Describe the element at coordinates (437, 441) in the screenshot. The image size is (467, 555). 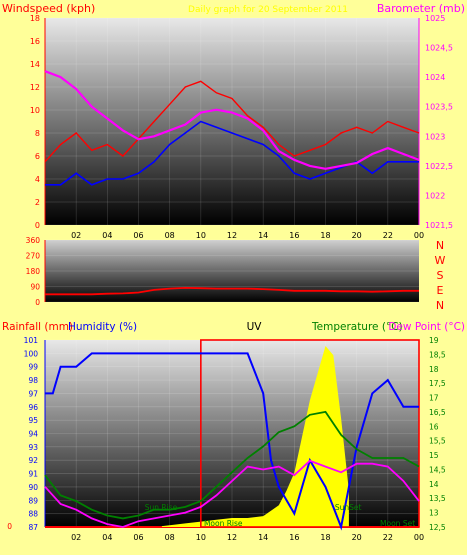
I see `tick-label: 15,5` at that location.